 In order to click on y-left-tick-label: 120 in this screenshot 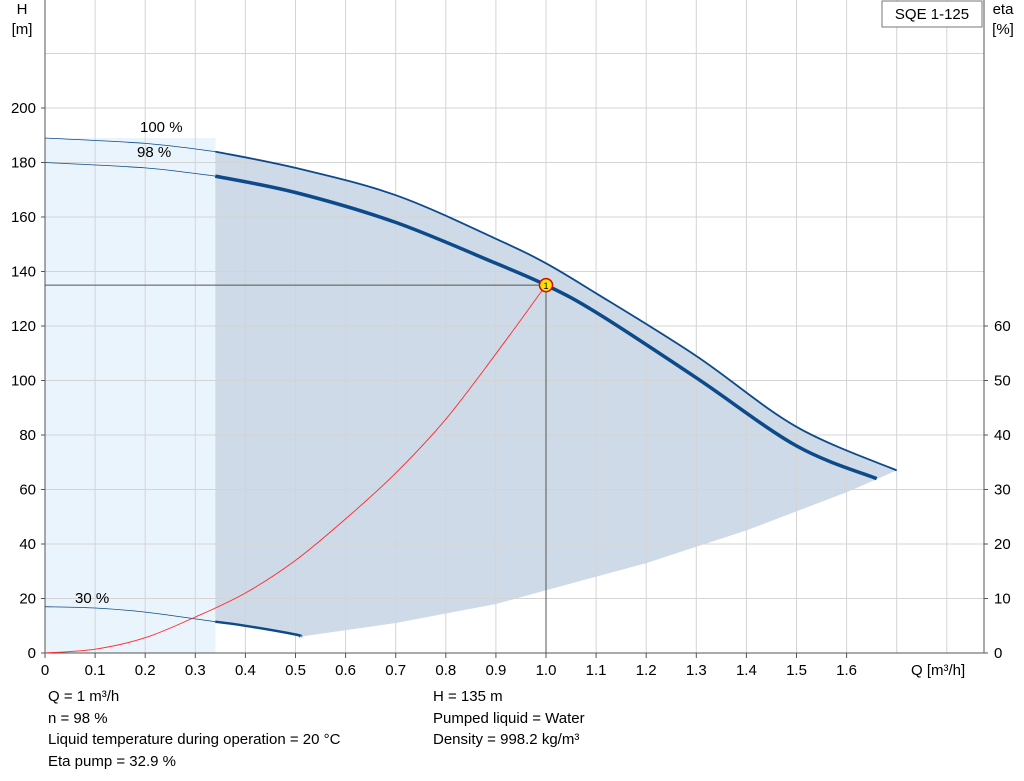, I will do `click(23, 326)`.